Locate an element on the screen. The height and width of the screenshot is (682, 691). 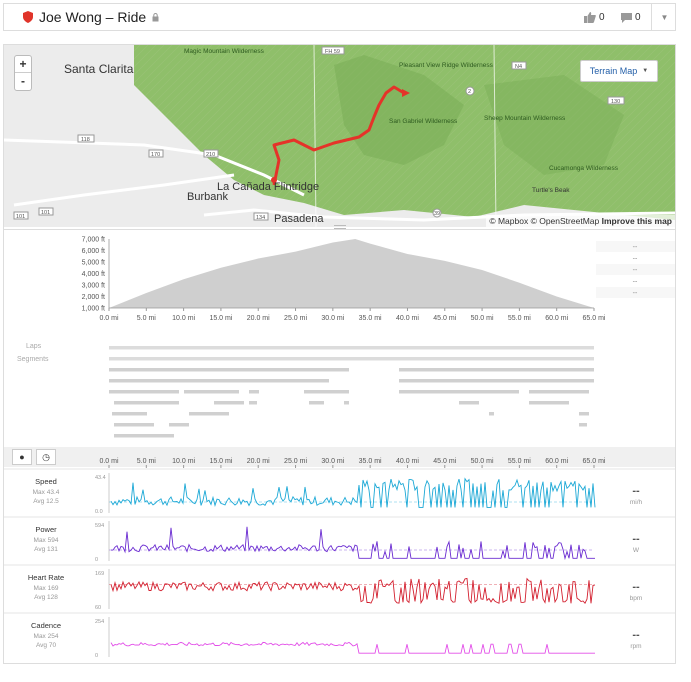
place-label: Santa Clarita is located at coordinates (99, 69).